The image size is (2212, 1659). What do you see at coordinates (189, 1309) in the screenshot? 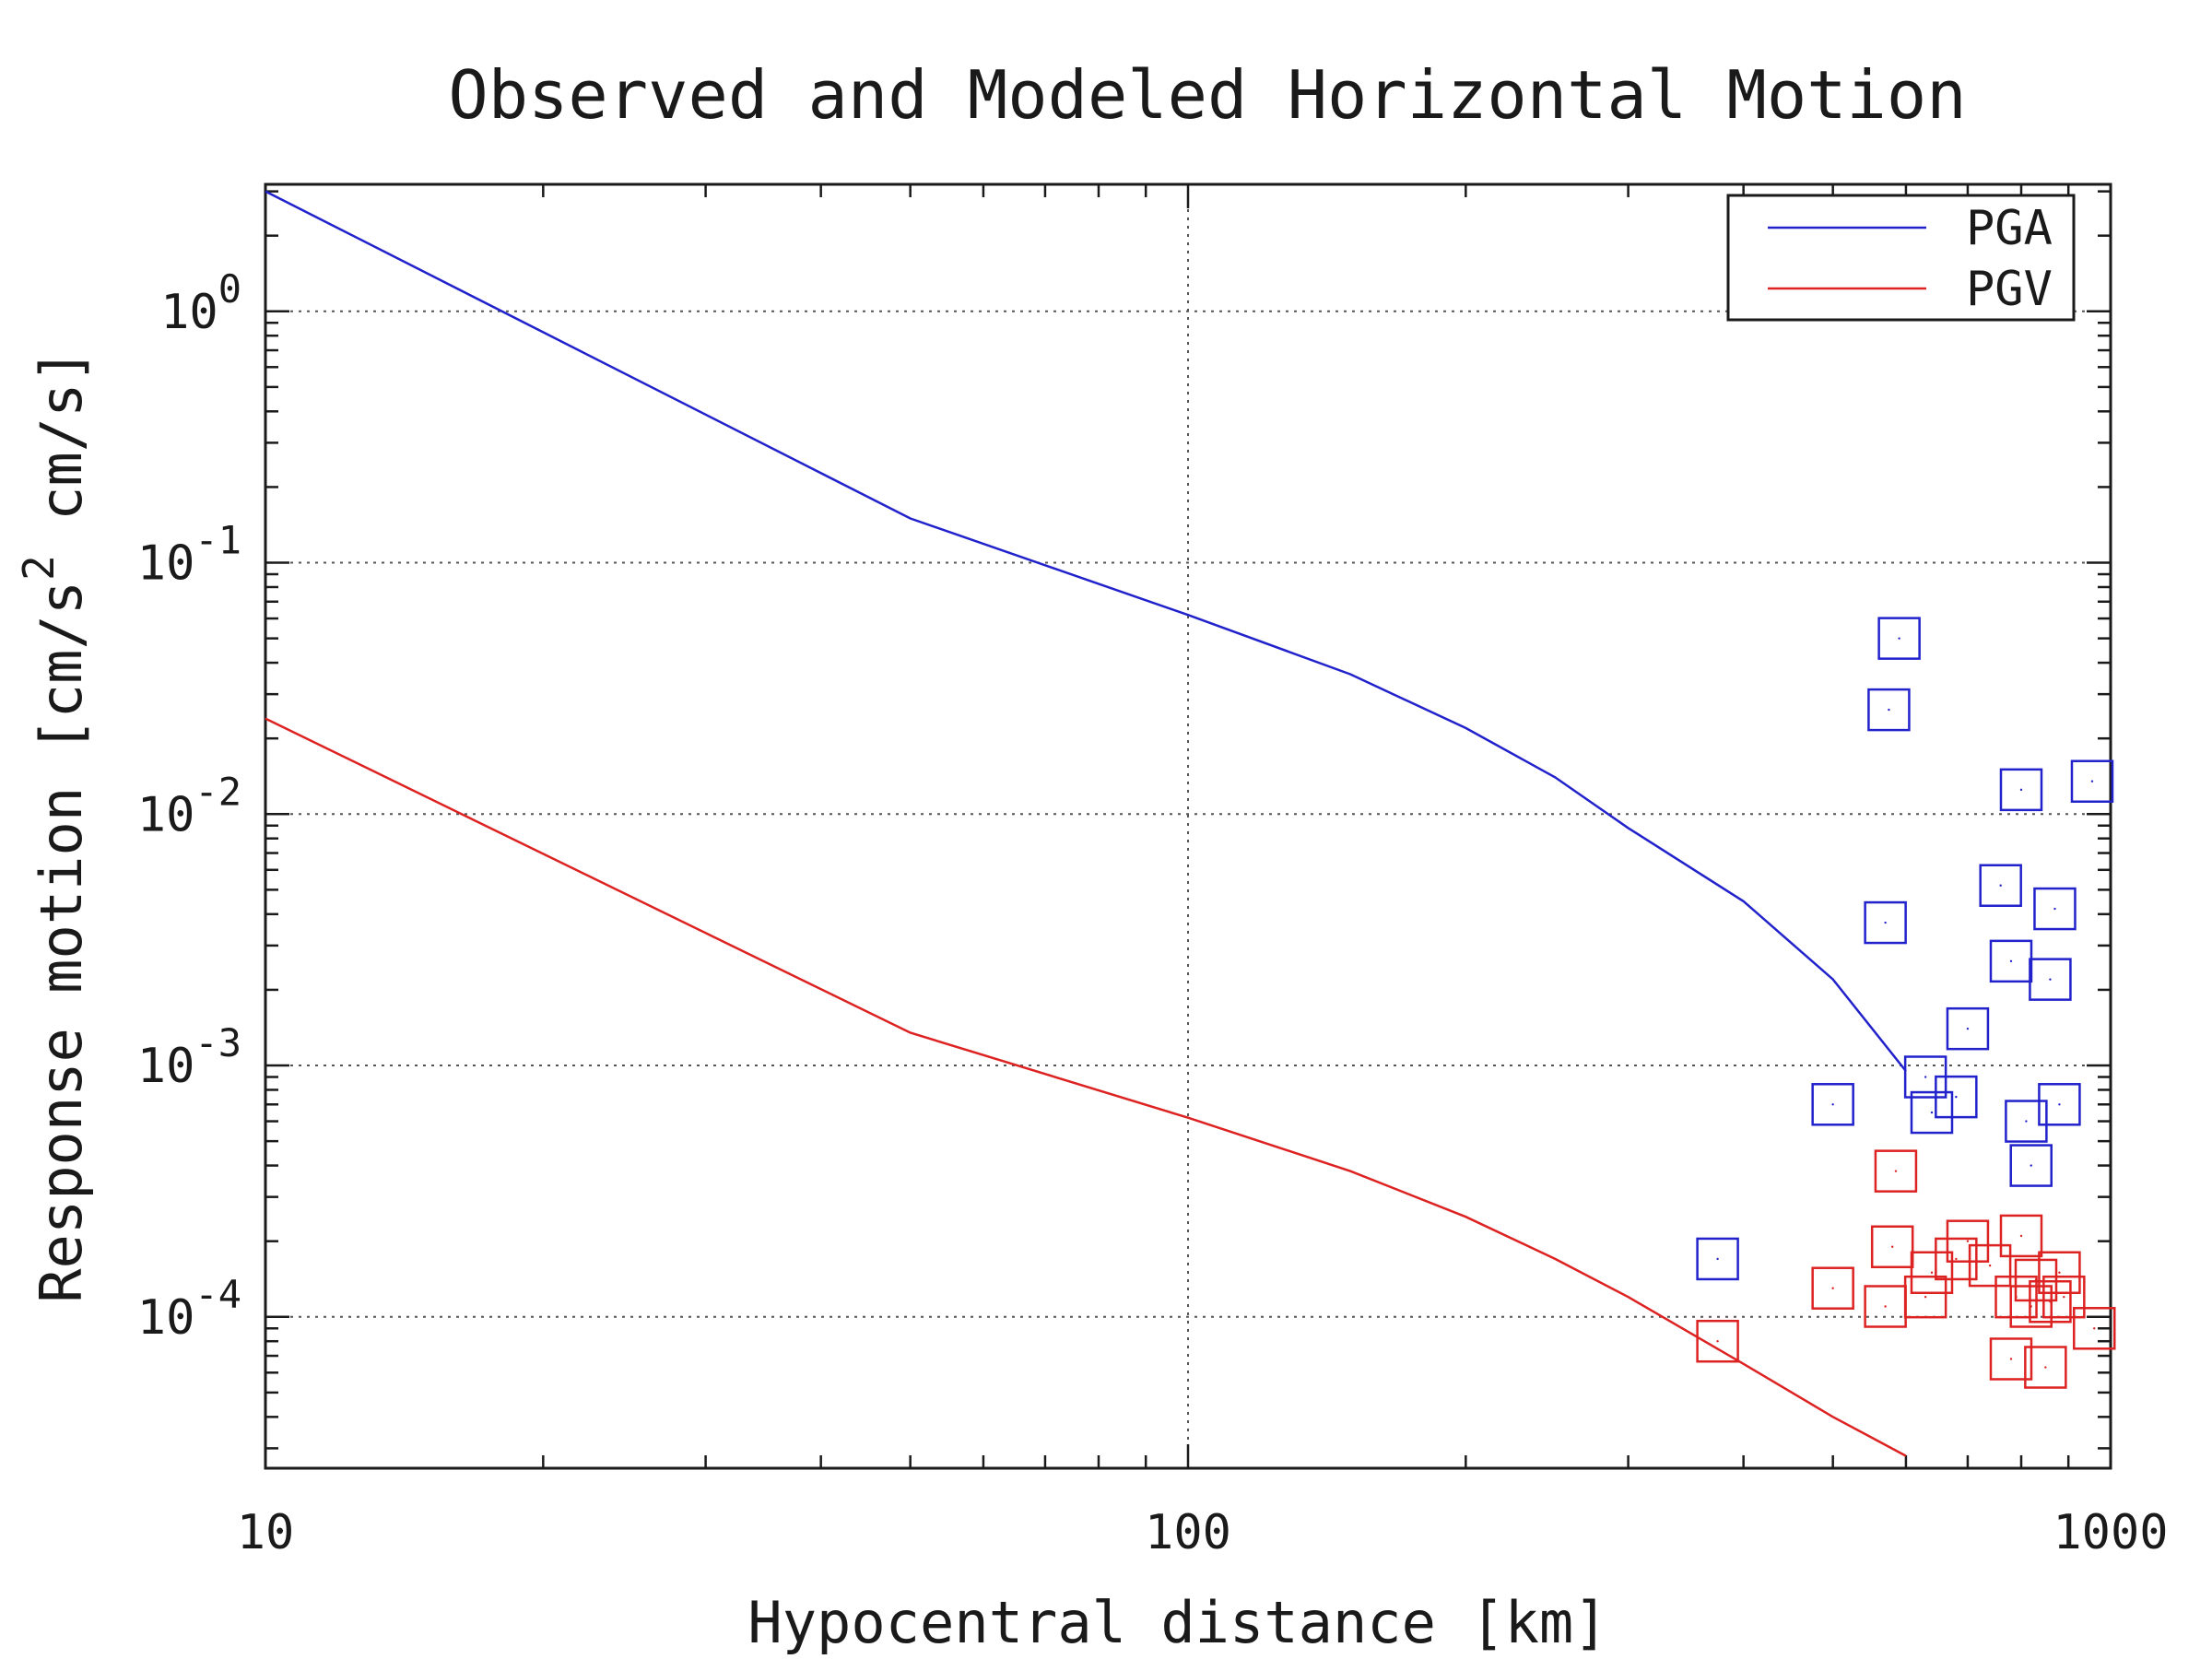
I see `y-tick-label: 10⁻⁴` at bounding box center [189, 1309].